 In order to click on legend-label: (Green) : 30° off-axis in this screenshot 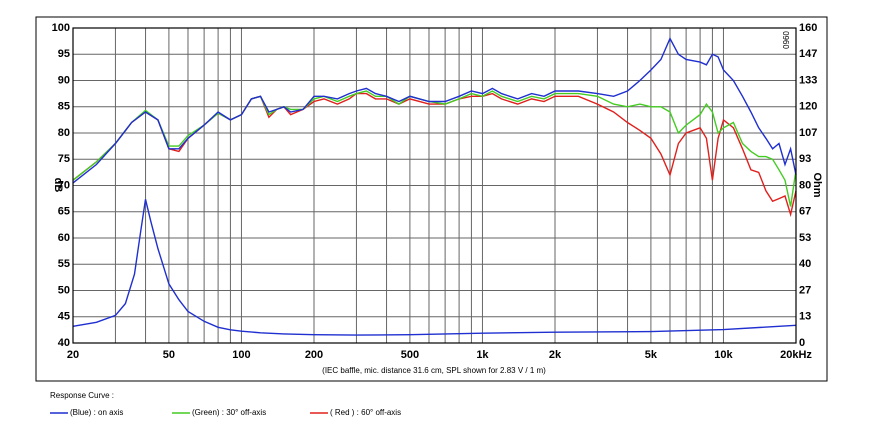, I will do `click(229, 412)`.